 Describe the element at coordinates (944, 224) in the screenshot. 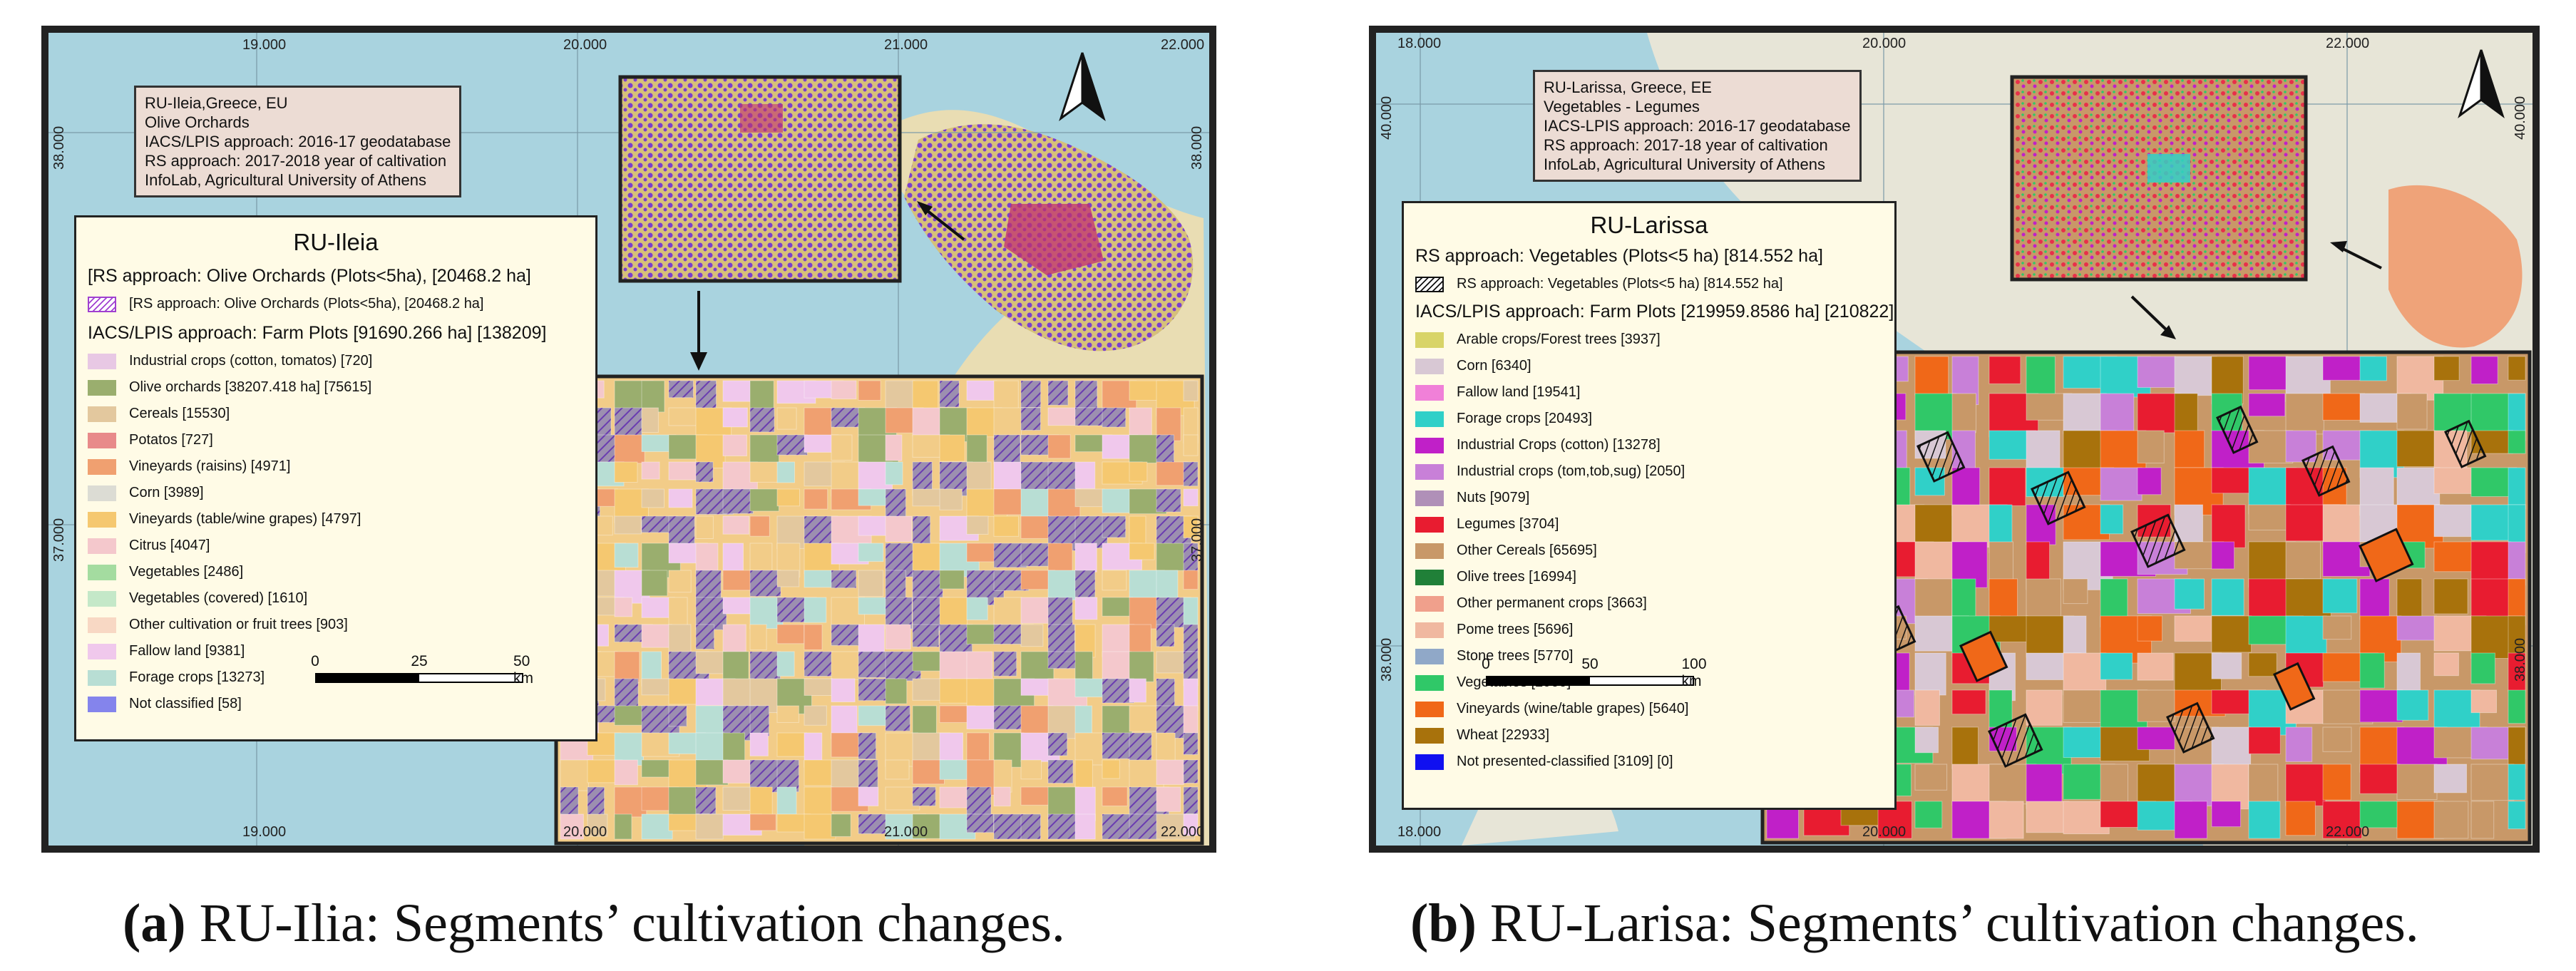

I see `arrow-line` at that location.